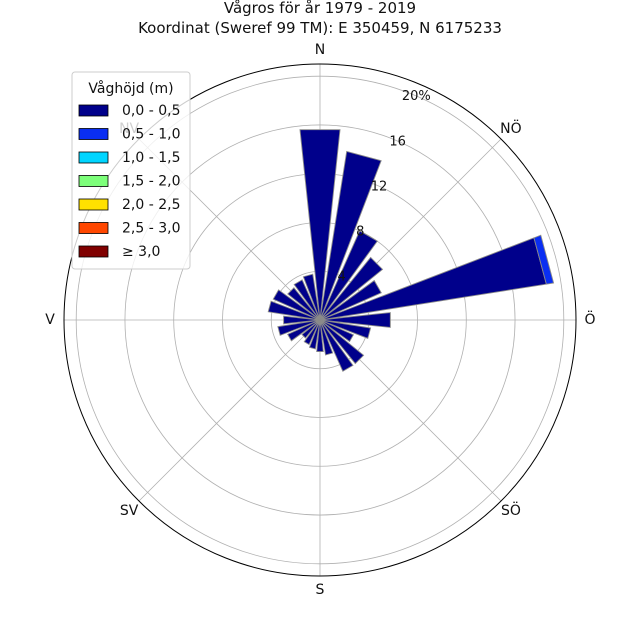 The height and width of the screenshot is (640, 640). Describe the element at coordinates (130, 88) in the screenshot. I see `legend-title: Våghöjd (m)` at that location.